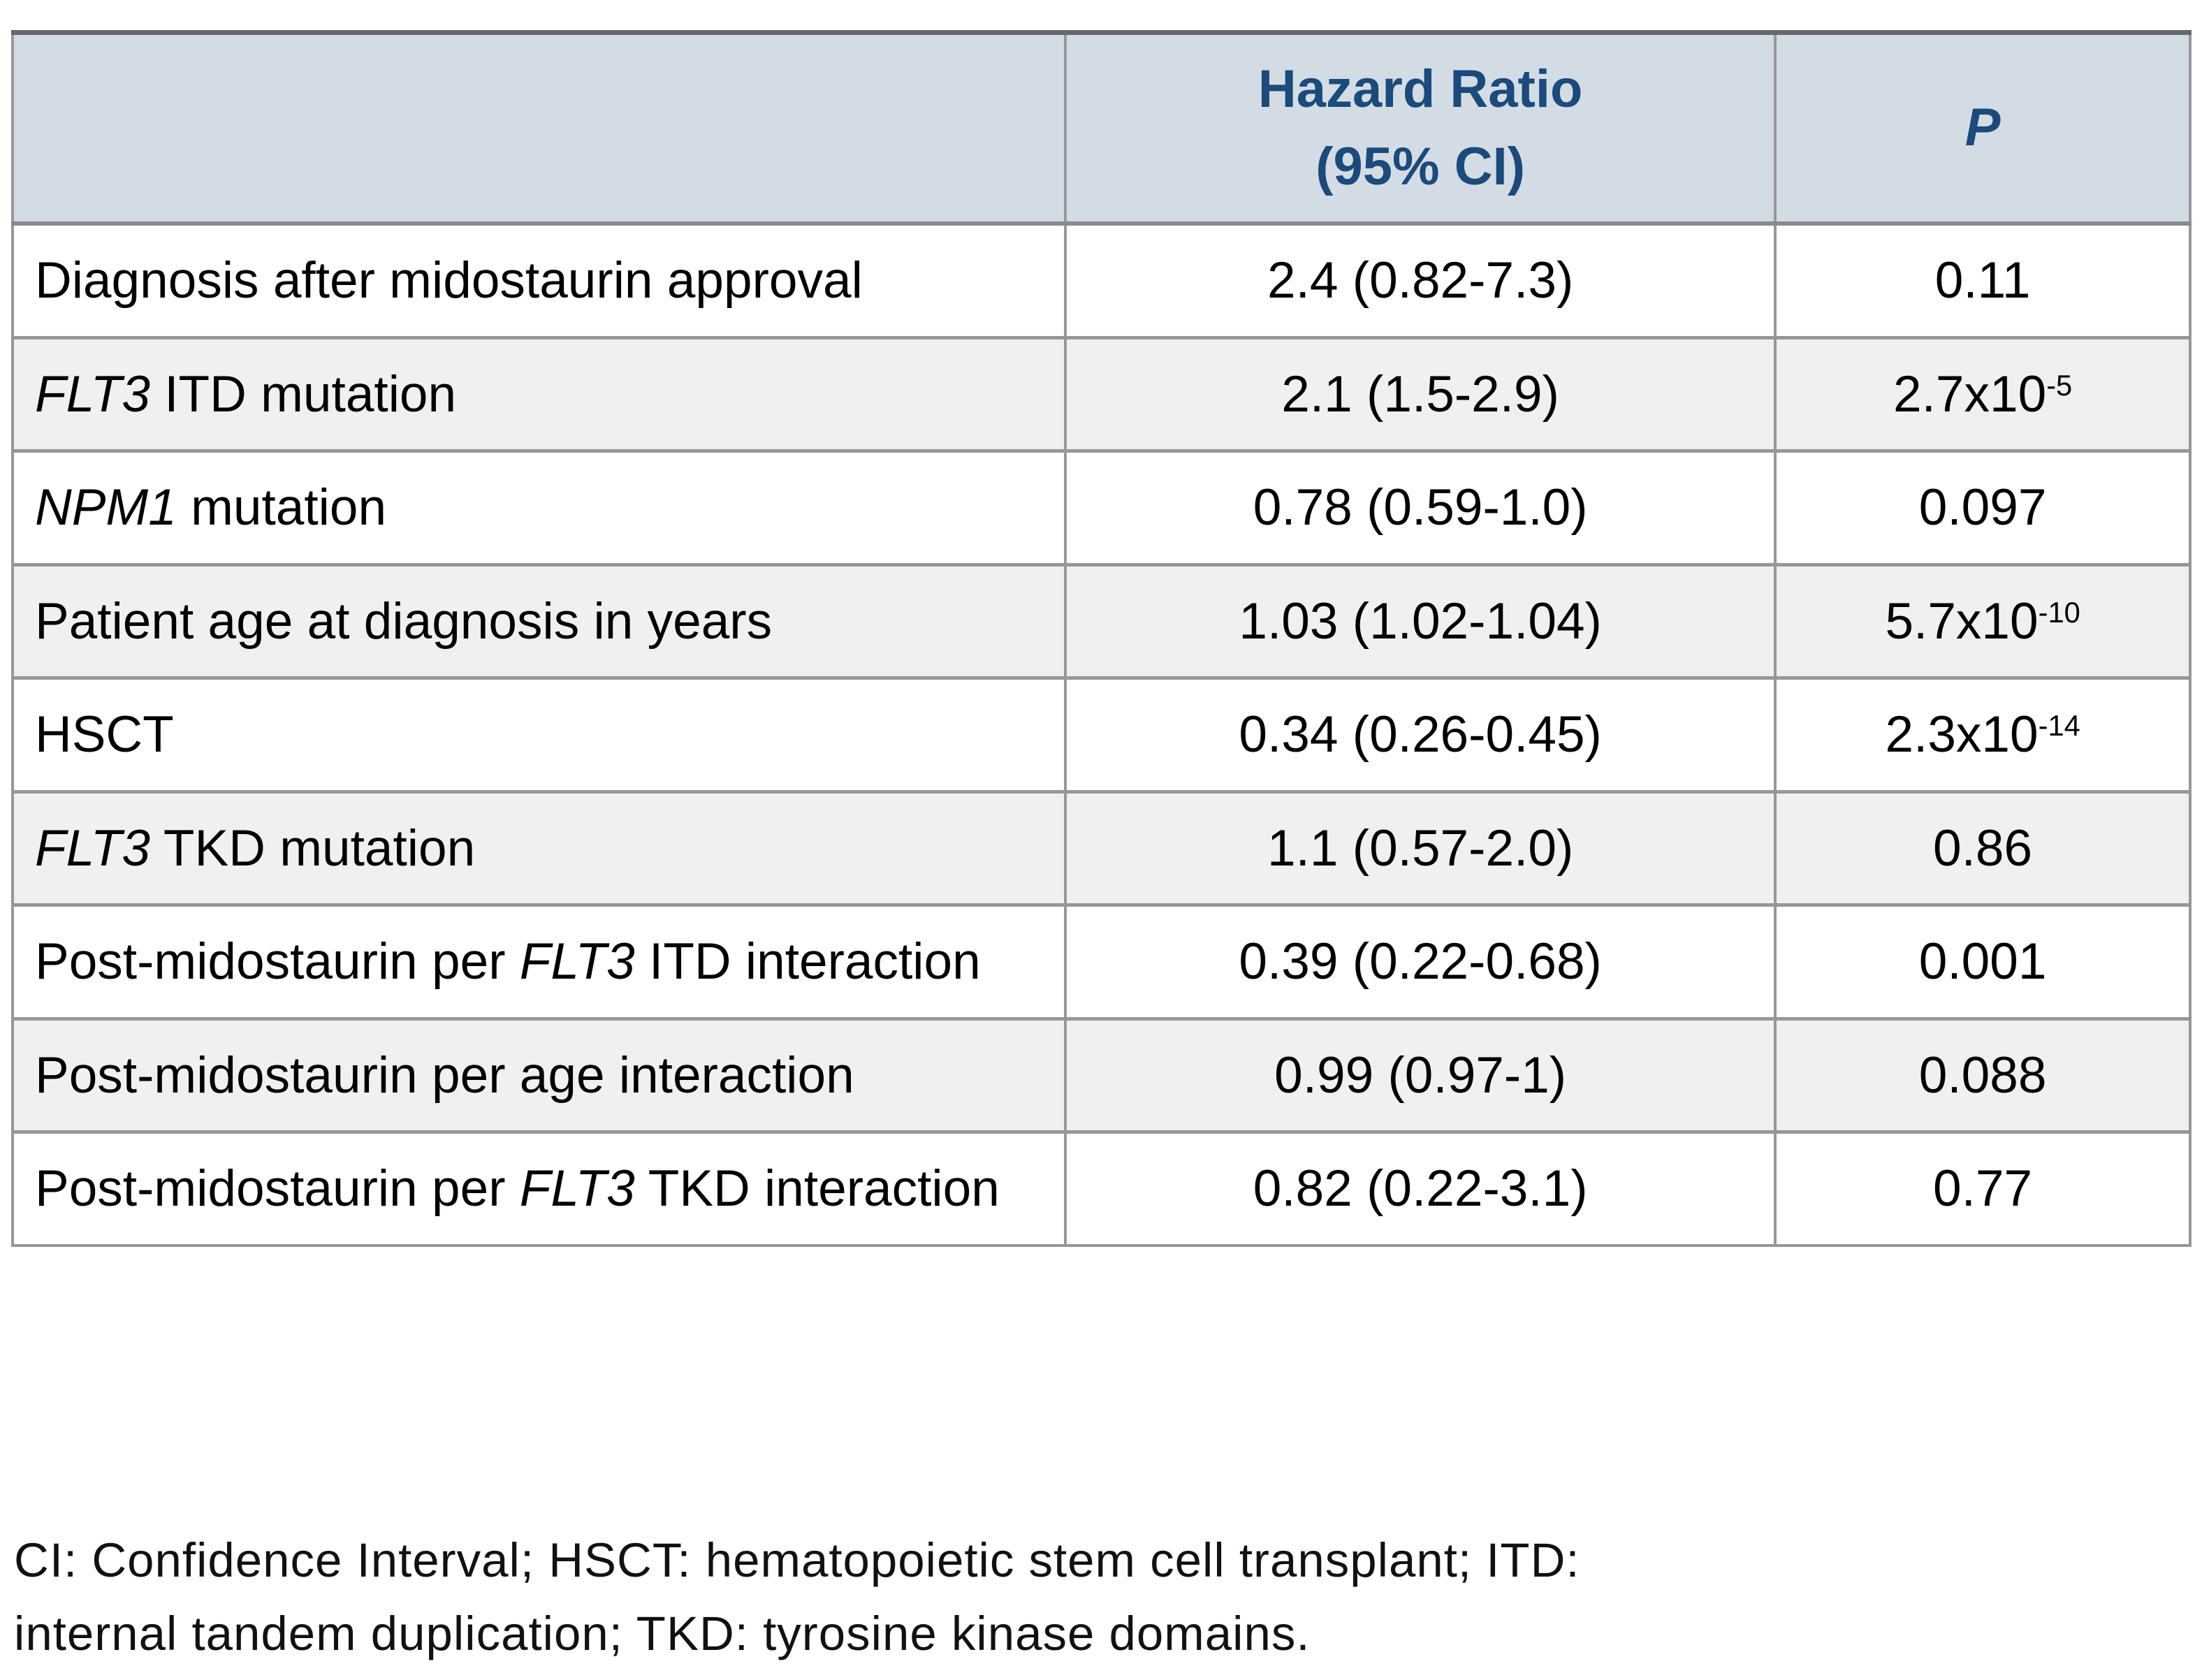  Describe the element at coordinates (1421, 507) in the screenshot. I see `hazard-ratio-value: 0.78 (0.59-1.0)` at that location.